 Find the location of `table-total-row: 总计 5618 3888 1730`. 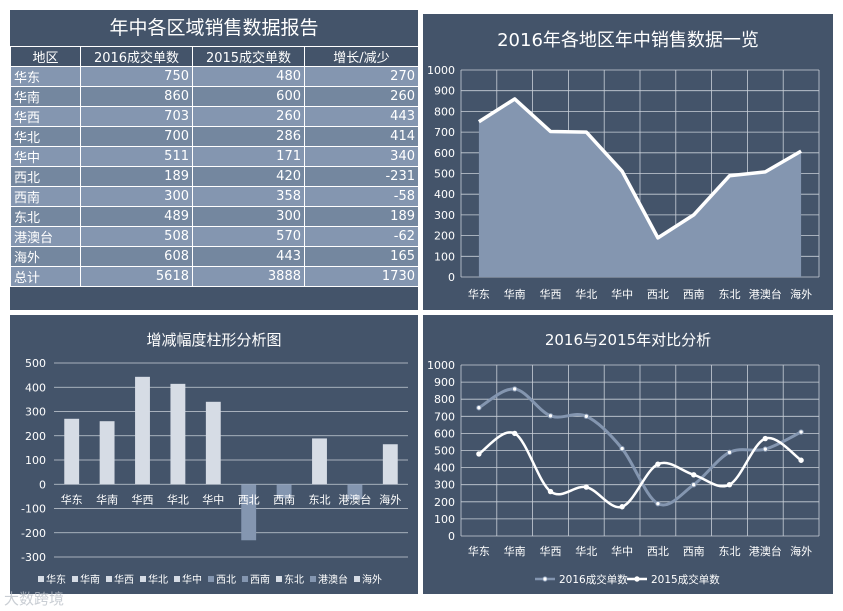

table-total-row: 总计 5618 3888 1730 is located at coordinates (214, 276).